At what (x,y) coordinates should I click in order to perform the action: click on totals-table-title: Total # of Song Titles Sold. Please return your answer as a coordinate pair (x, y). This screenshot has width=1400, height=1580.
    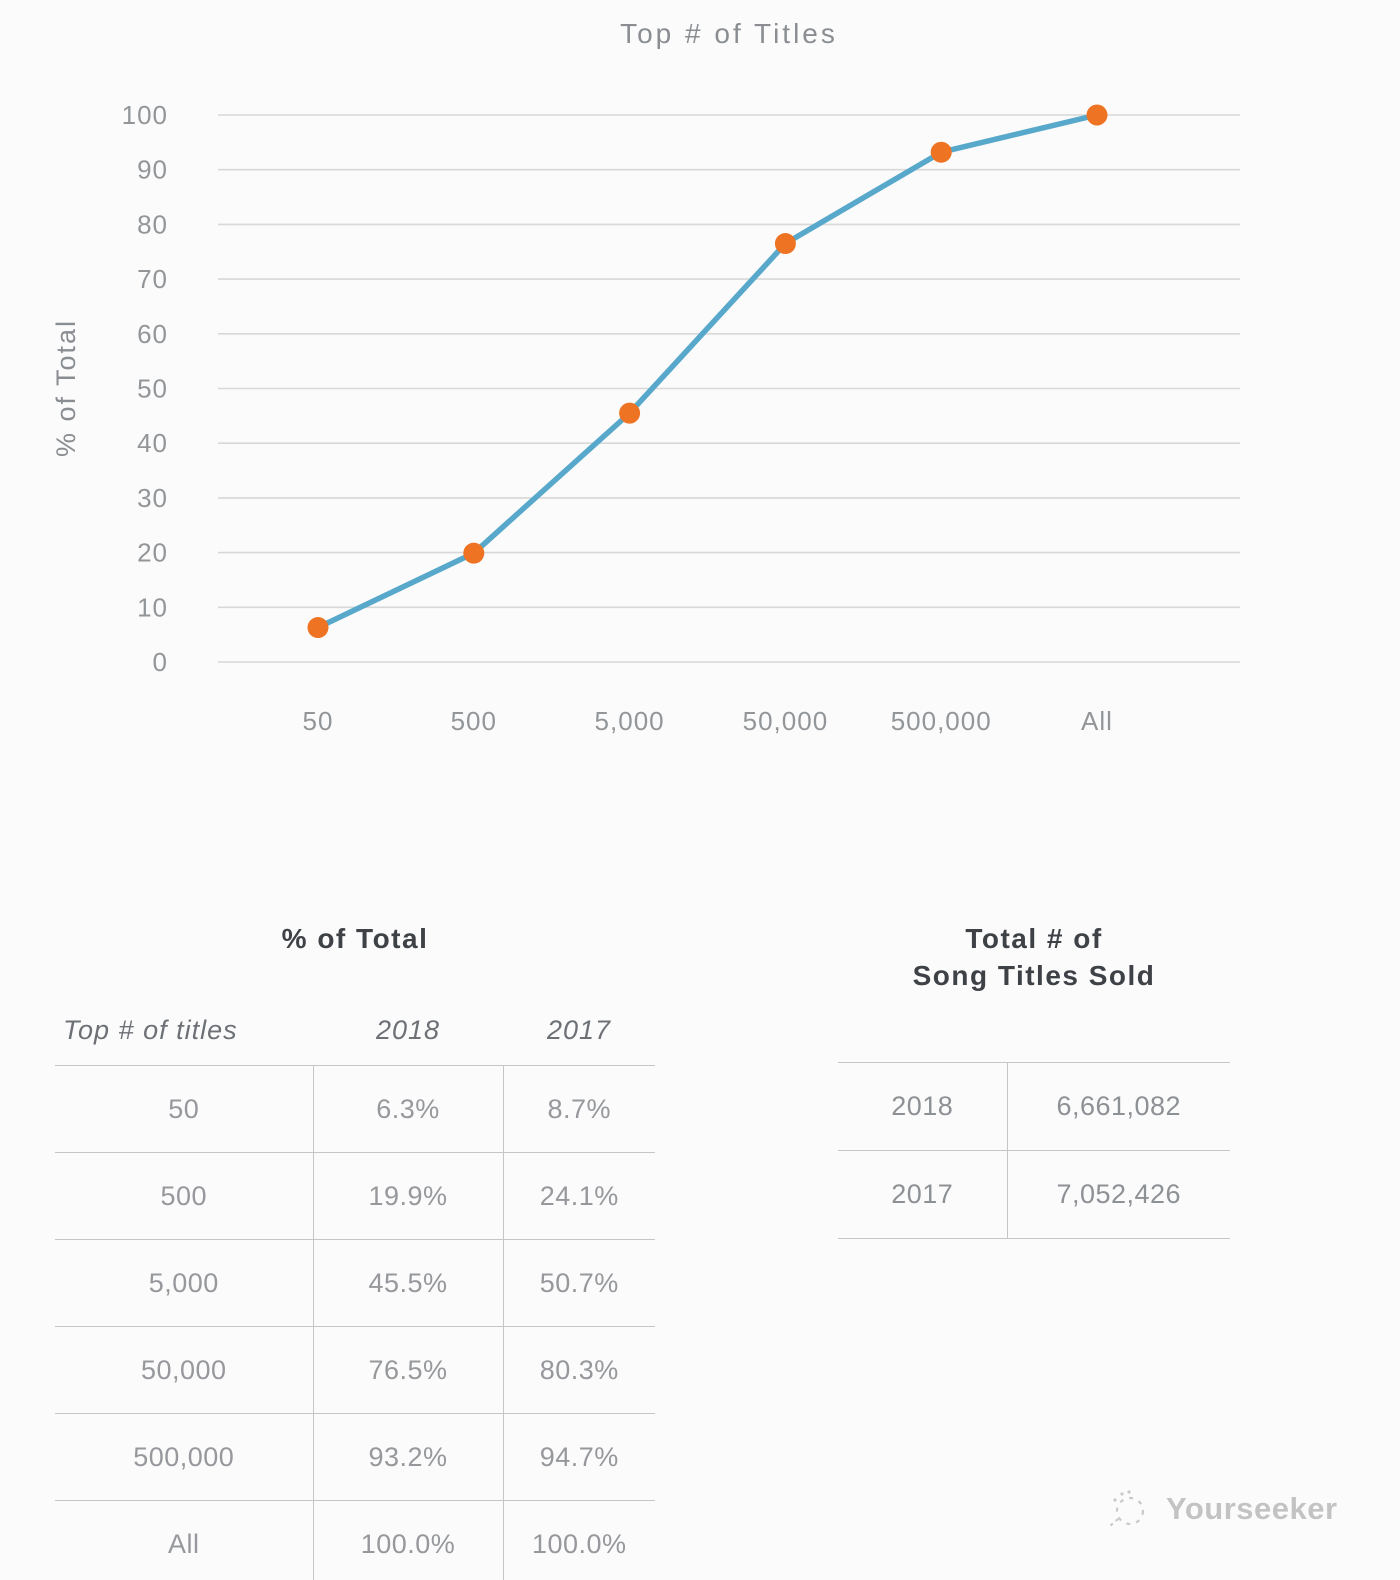
    Looking at the image, I should click on (1034, 957).